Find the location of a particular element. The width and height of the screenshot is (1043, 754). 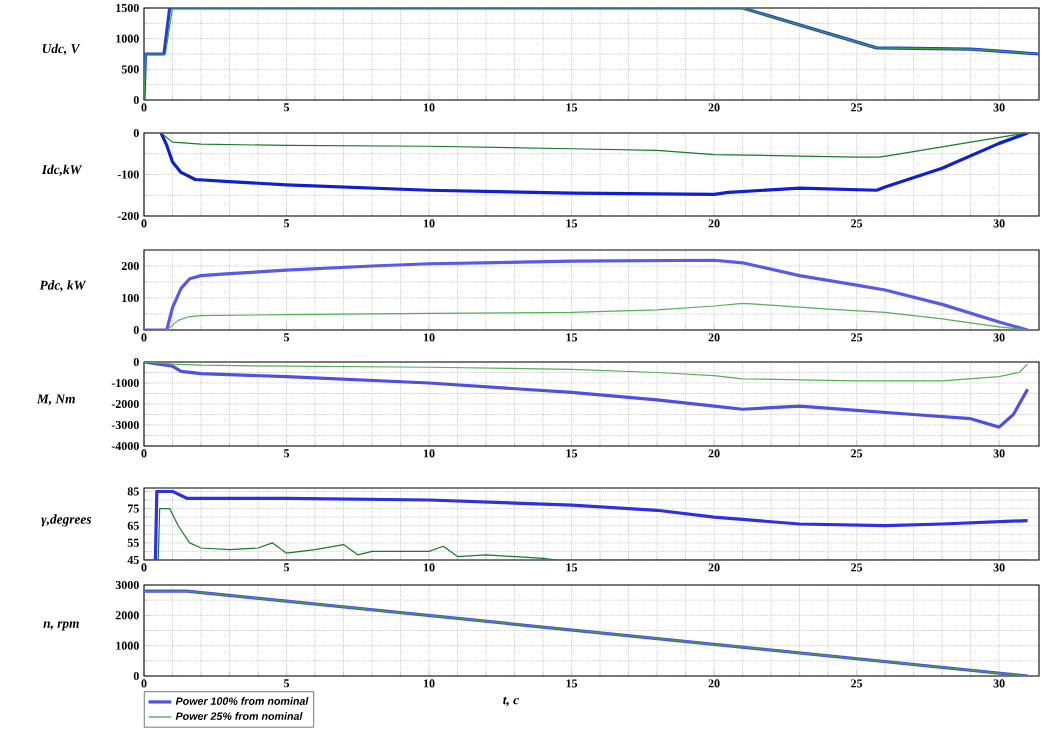

y-axis-title: Idc,kW is located at coordinates (62, 170).